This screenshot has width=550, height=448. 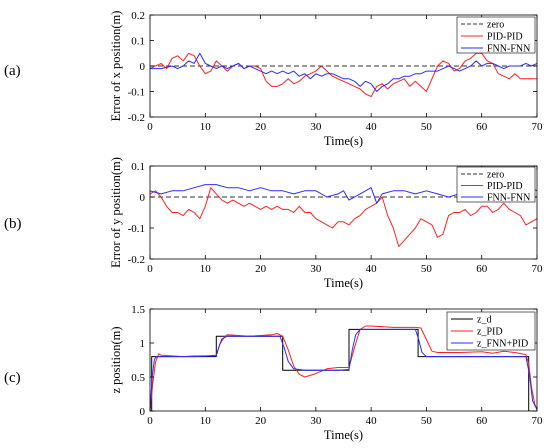 I want to click on panel-label: (b), so click(x=13, y=224).